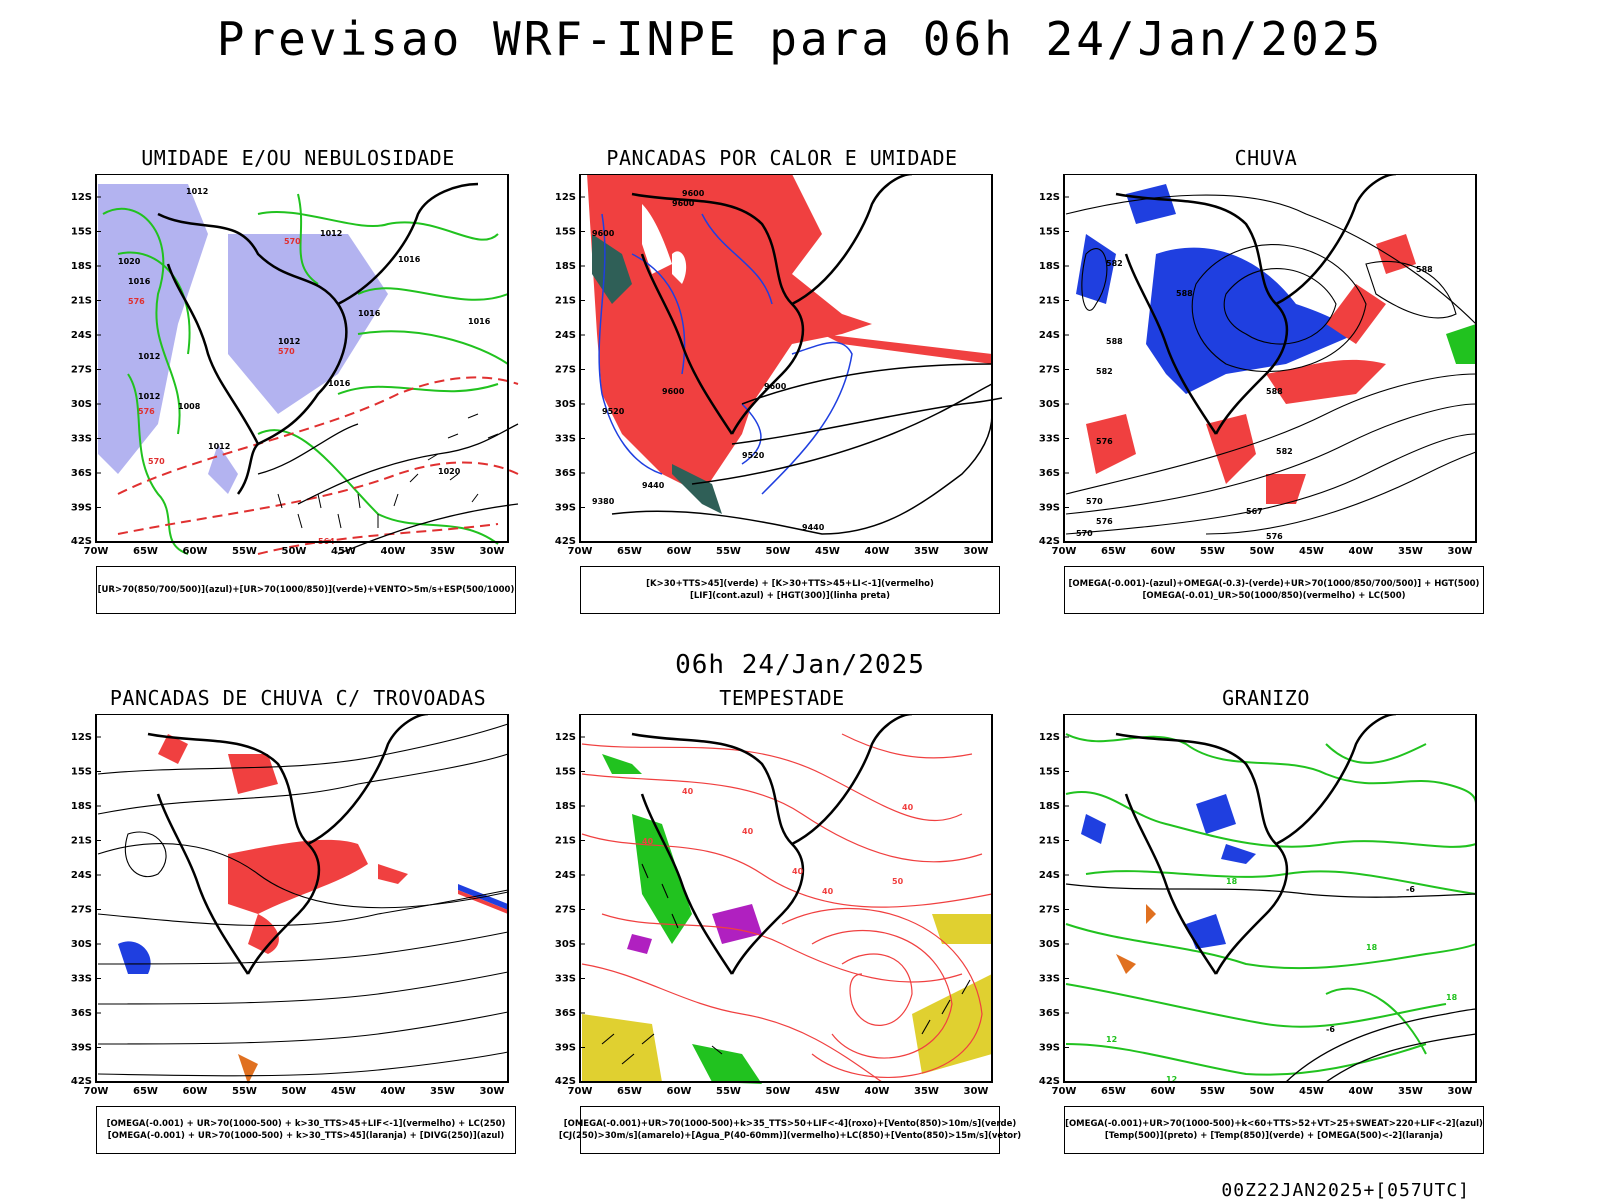 Image resolution: width=1600 pixels, height=1201 pixels. Describe the element at coordinates (1282, 980) in the screenshot. I see `contour-labels: -6 -6 18 12 18 12 18` at that location.